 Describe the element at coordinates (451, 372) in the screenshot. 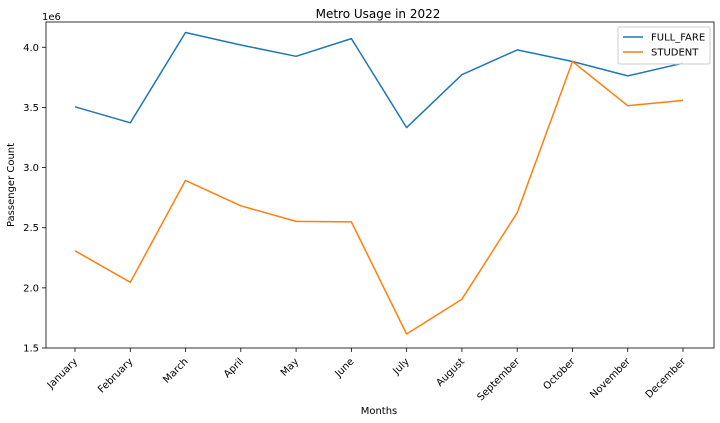

I see `x-tick-label: August` at that location.